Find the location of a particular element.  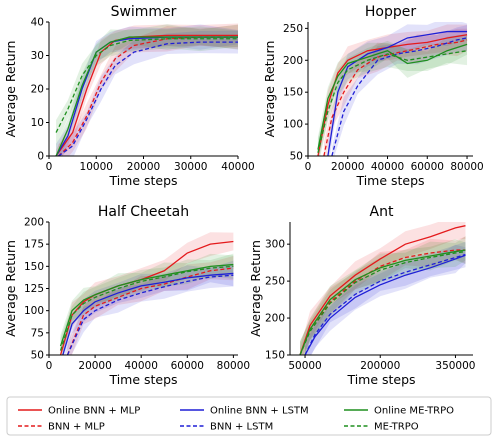

legend-label: Online BNN + LSTM is located at coordinates (259, 411).